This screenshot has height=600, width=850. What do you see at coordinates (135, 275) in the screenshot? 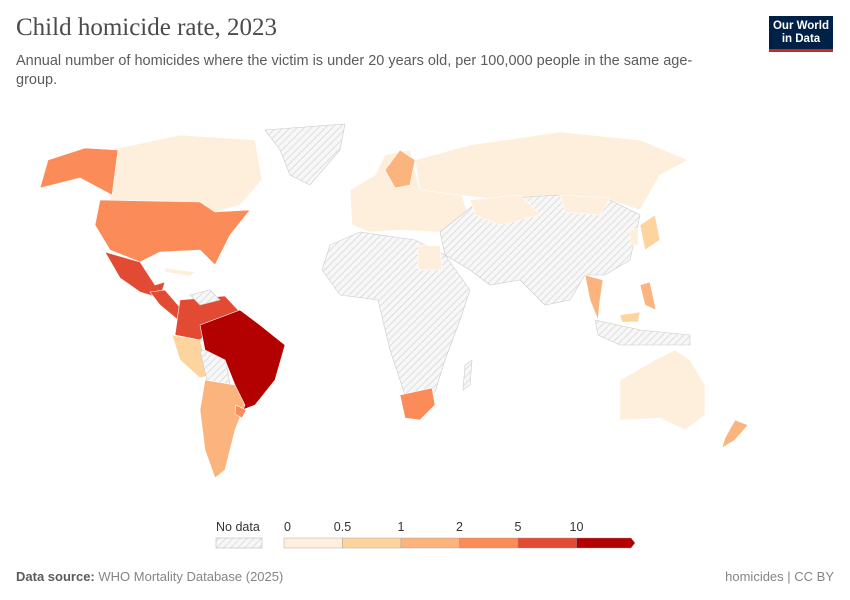
I see `country-mexico` at bounding box center [135, 275].